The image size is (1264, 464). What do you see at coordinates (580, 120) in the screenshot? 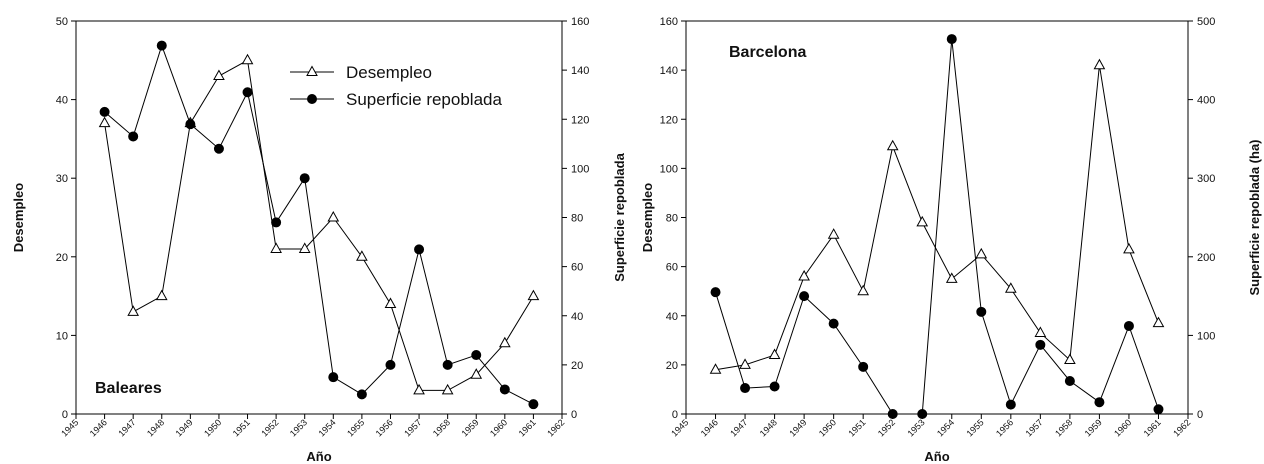
I see `y2-tick-label: 120` at bounding box center [580, 120].